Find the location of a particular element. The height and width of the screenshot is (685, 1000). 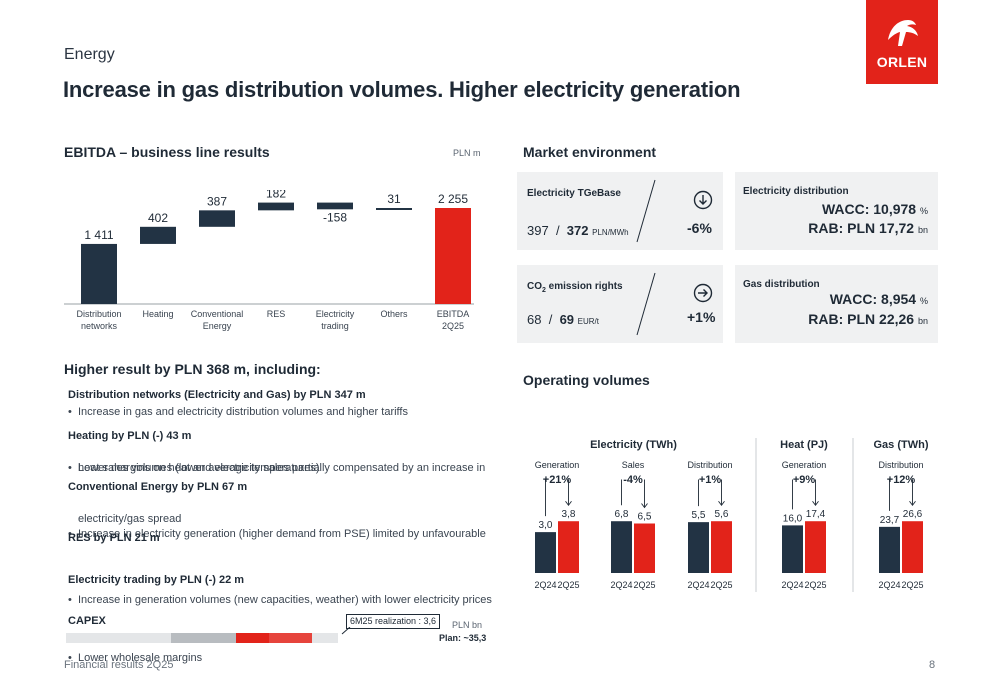

waterfall-value-label: 402 is located at coordinates (158, 218).